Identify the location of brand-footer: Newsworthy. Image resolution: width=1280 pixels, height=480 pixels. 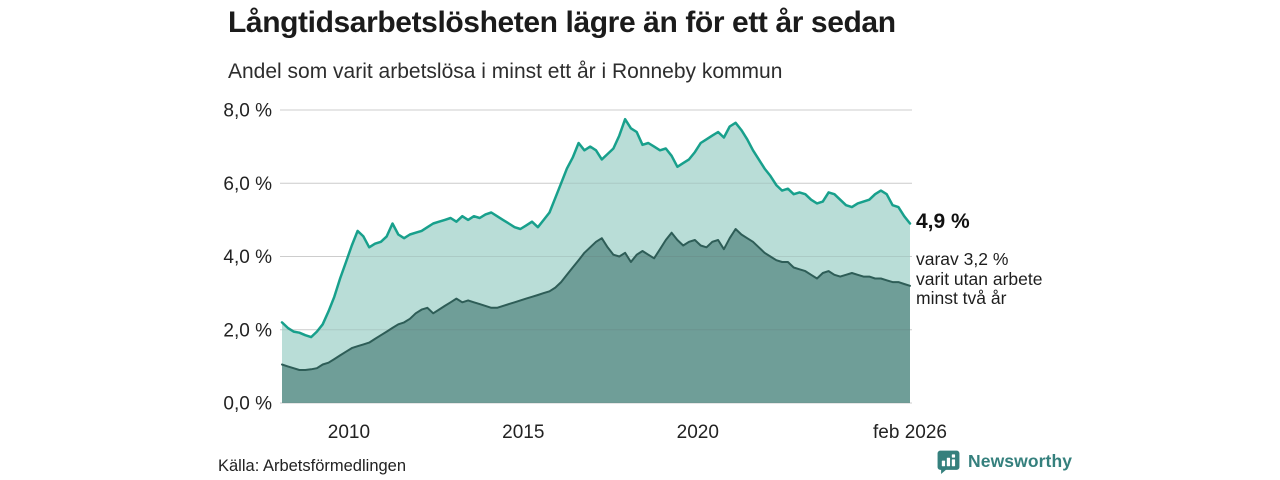
(1004, 461).